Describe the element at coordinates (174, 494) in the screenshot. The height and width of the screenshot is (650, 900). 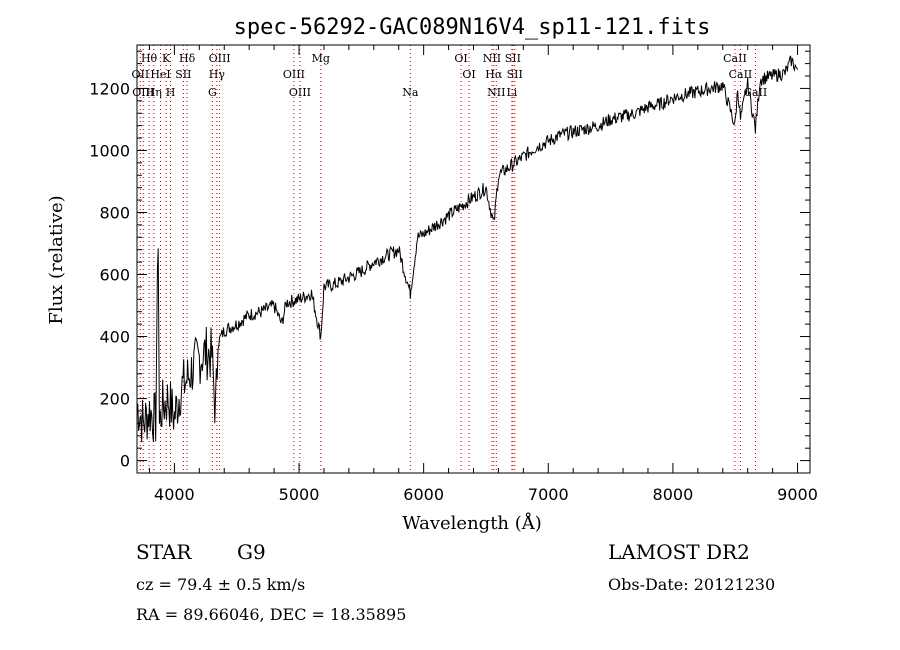
I see `x-tick-label: 4000` at that location.